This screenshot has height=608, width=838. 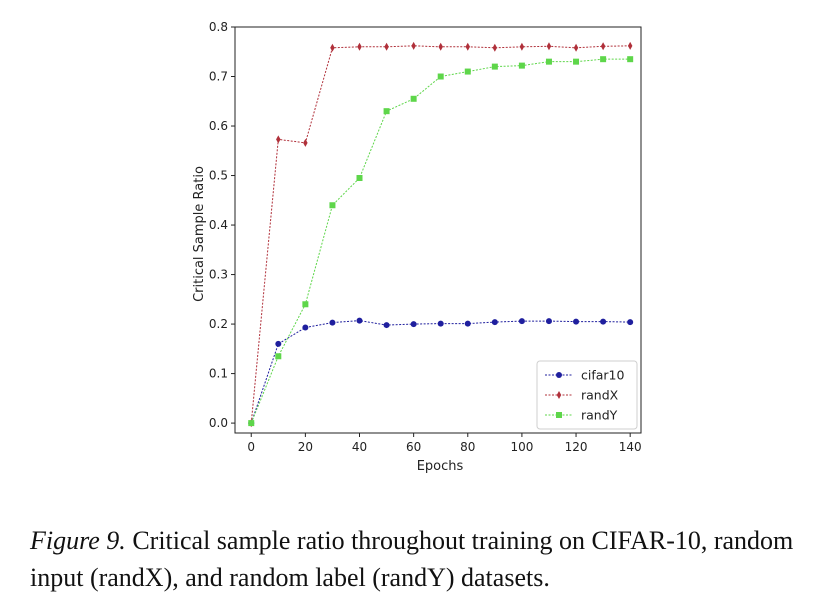 What do you see at coordinates (305, 447) in the screenshot?
I see `x-tick-label: 20` at bounding box center [305, 447].